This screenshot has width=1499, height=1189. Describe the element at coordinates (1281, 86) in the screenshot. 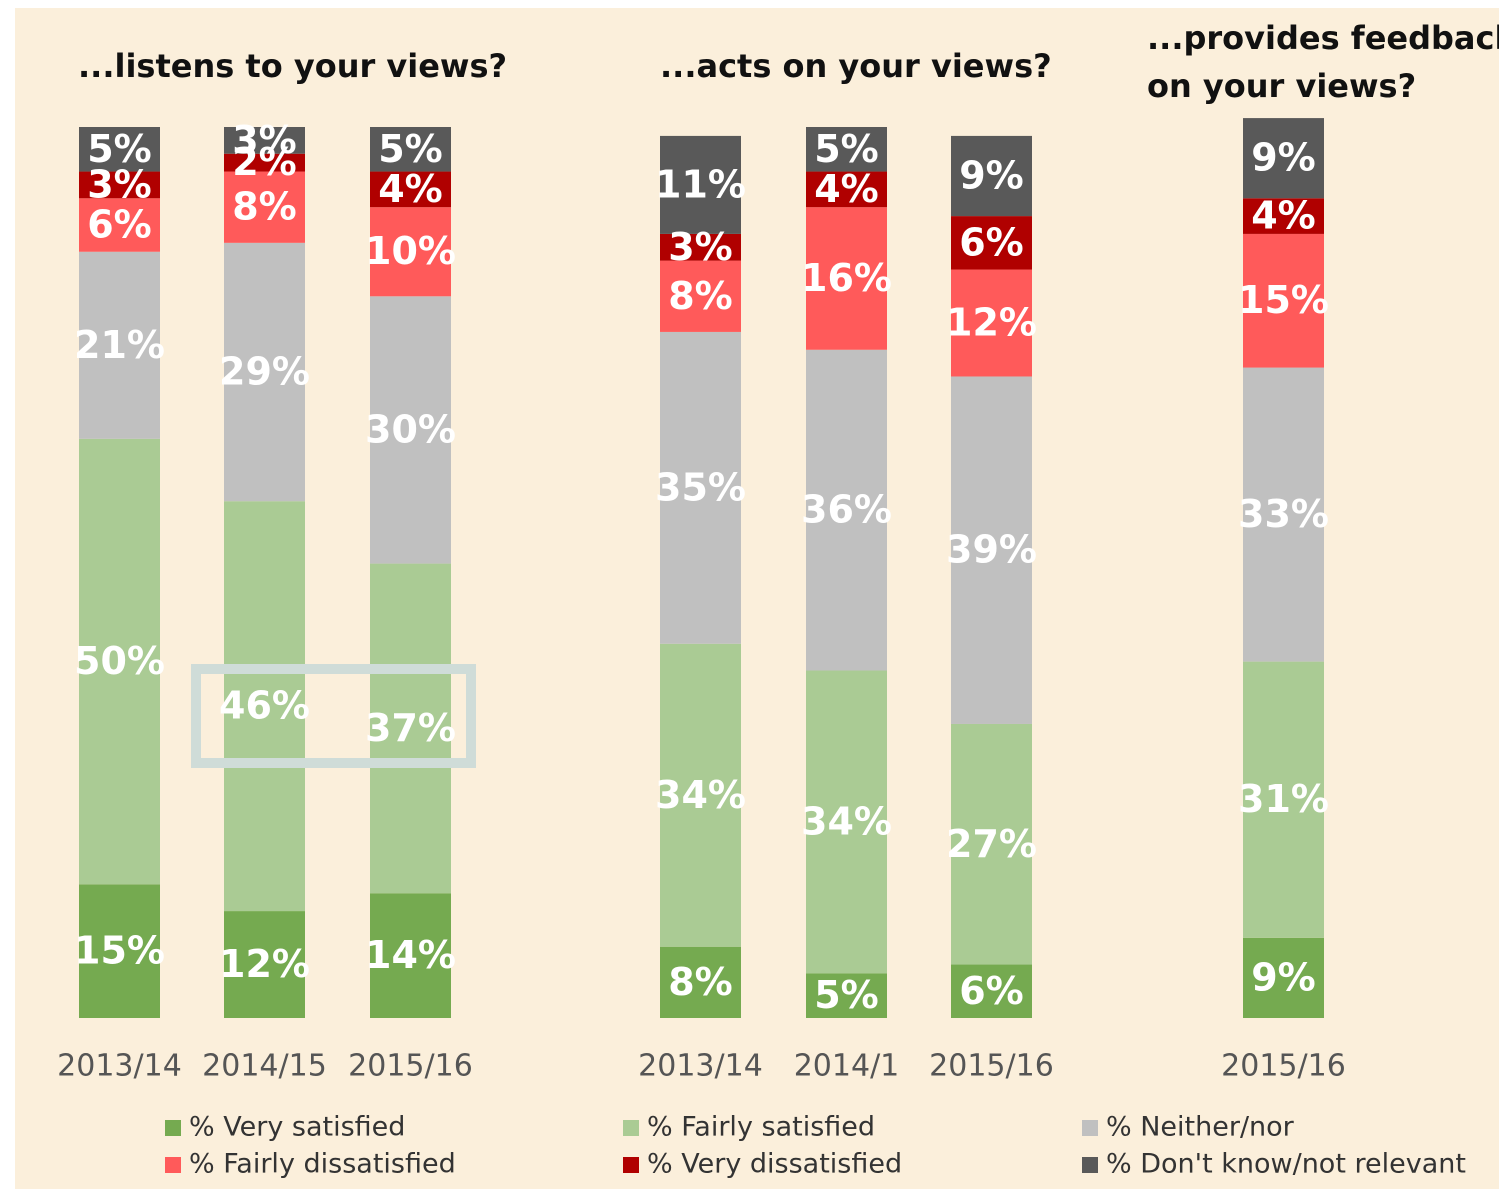

I see `panel-title: on your views?` at that location.